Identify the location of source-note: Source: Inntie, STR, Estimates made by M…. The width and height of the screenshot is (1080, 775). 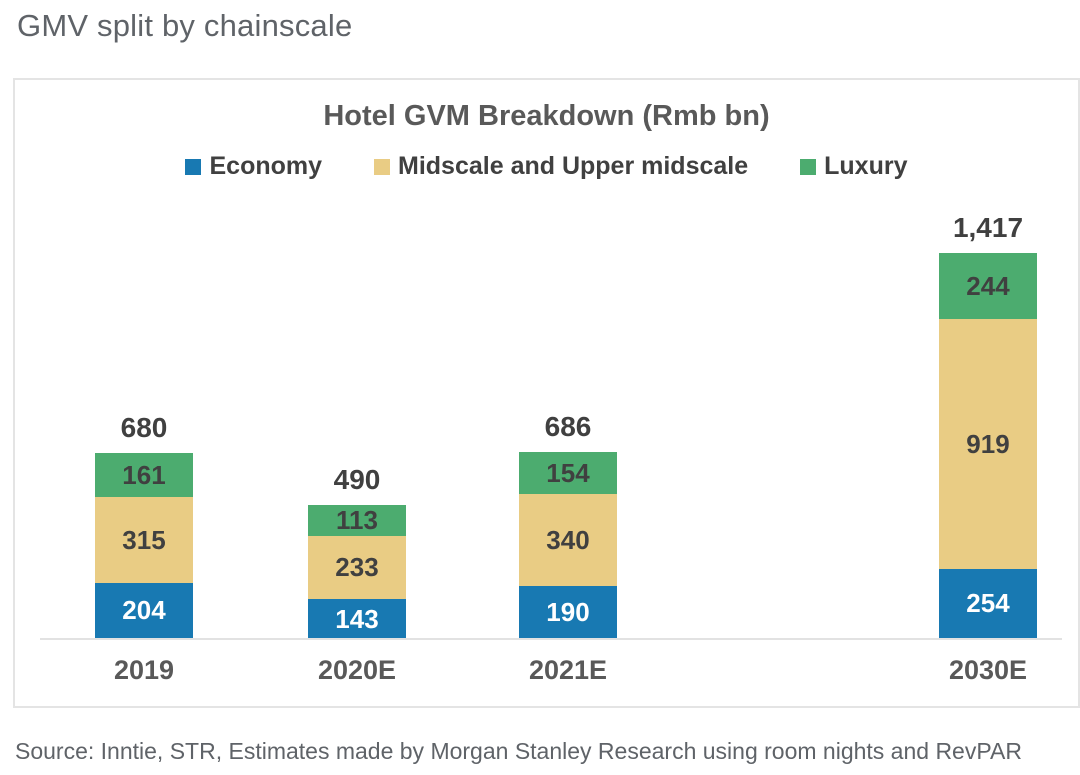
(518, 751).